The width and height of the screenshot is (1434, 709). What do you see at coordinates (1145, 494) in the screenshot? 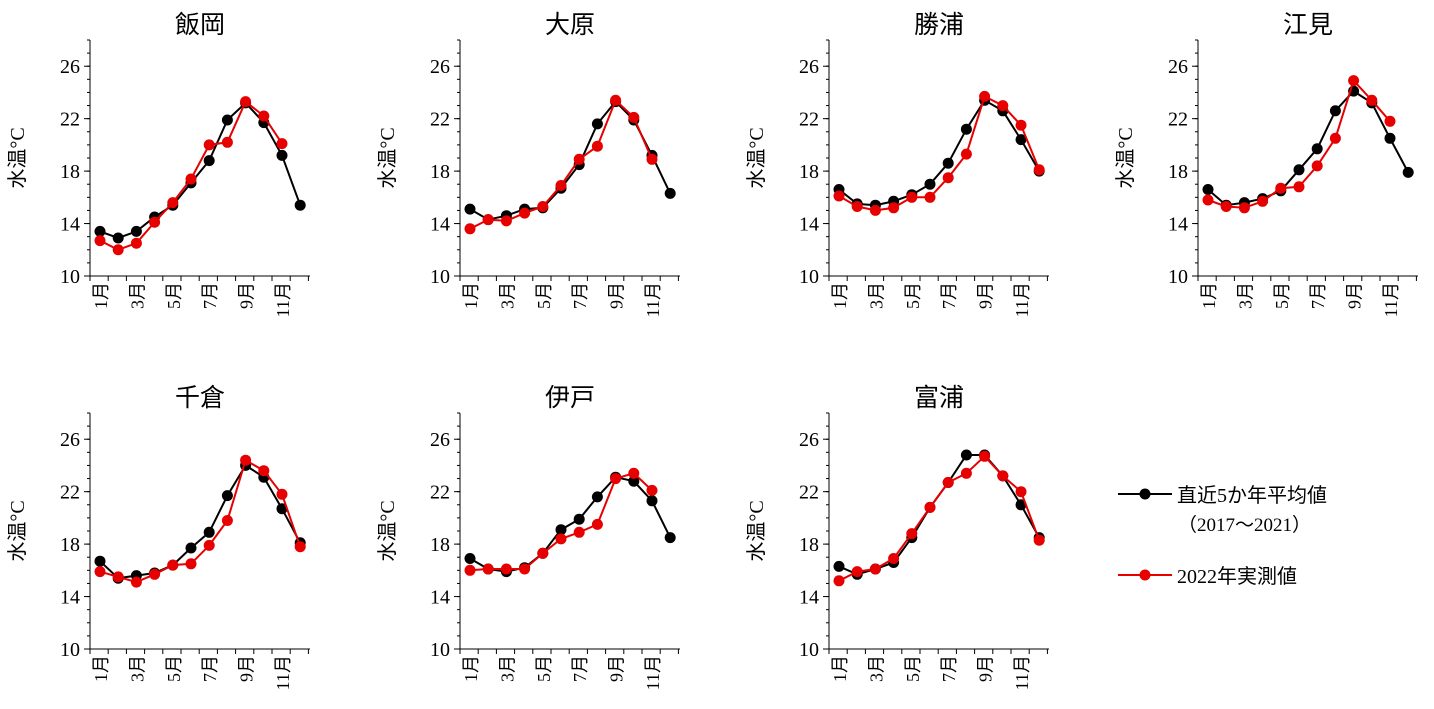
I see `legend-avg-marker` at bounding box center [1145, 494].